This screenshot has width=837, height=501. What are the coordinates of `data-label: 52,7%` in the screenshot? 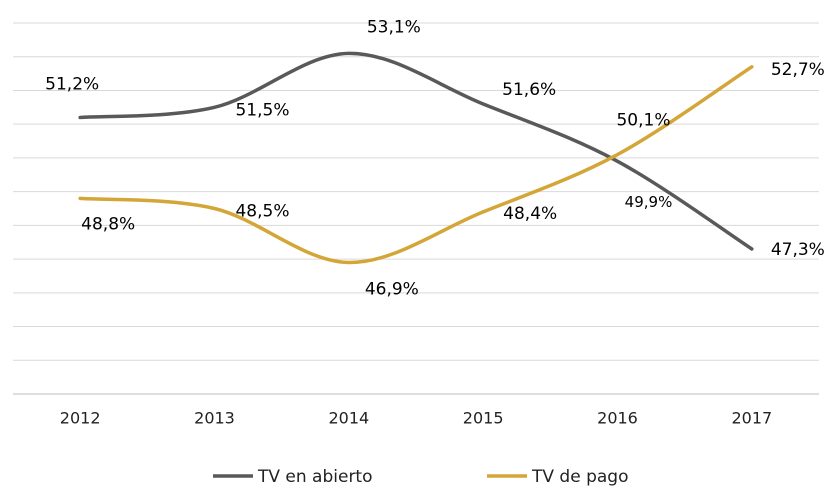 It's located at (798, 70).